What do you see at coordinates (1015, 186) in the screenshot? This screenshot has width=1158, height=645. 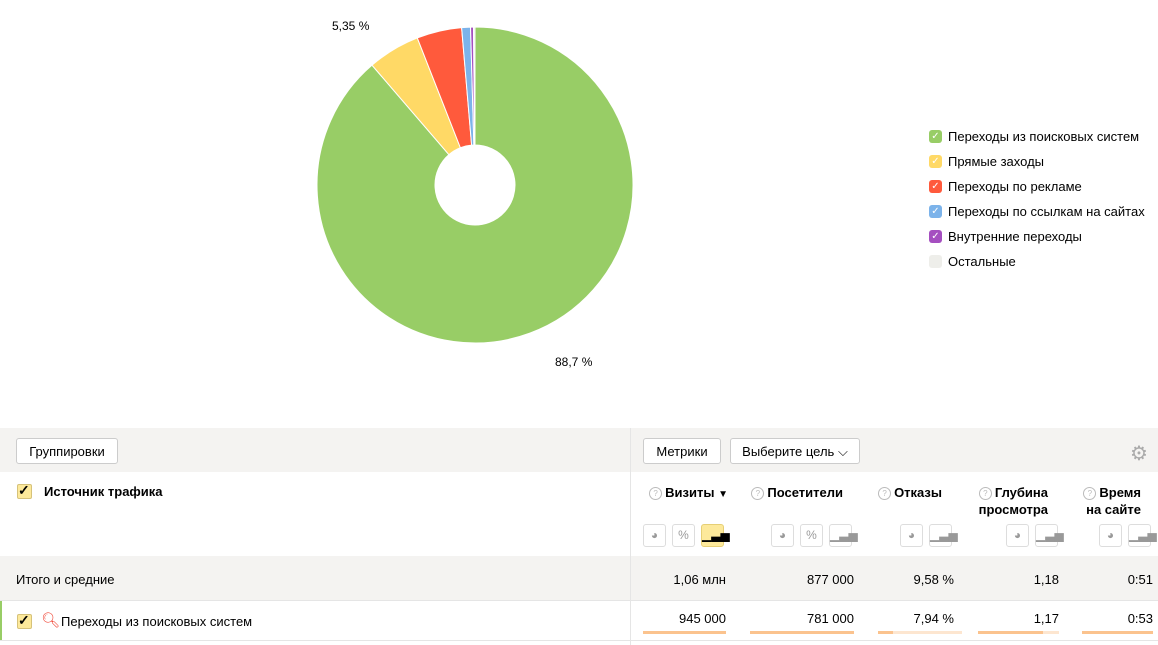 I see `legend-label: Переходы по рекламе` at bounding box center [1015, 186].